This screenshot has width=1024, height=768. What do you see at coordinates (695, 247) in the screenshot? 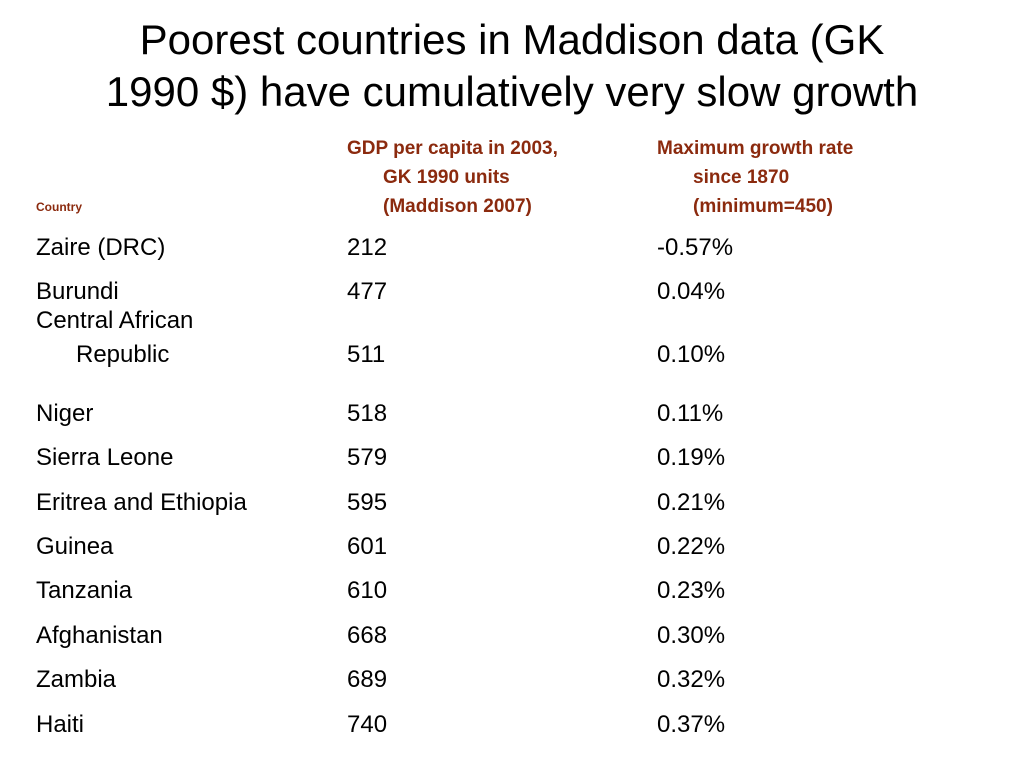
I see `growth-rate-cell: -0.57%` at bounding box center [695, 247].